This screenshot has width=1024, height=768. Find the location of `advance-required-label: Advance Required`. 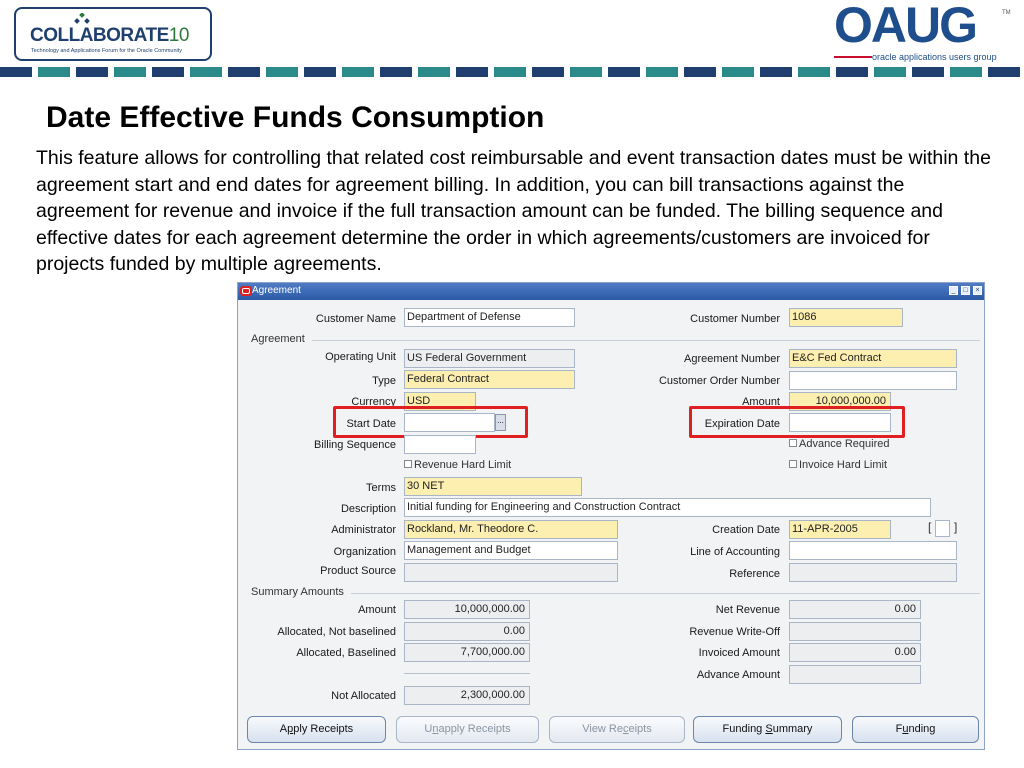

advance-required-label: Advance Required is located at coordinates (844, 444).